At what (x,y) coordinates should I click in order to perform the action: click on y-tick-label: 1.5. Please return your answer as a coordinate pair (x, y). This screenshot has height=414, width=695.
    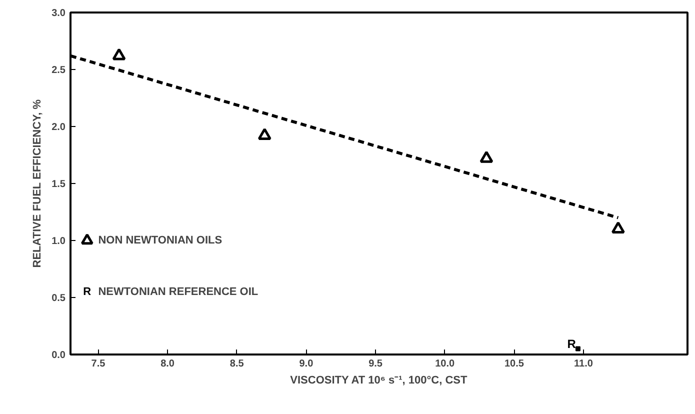
    Looking at the image, I should click on (59, 184).